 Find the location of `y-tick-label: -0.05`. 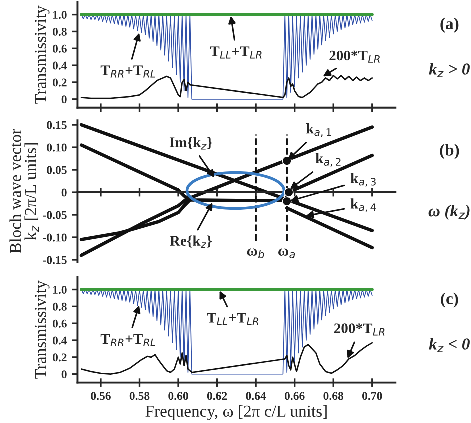

y-tick-label: -0.05 is located at coordinates (55, 215).